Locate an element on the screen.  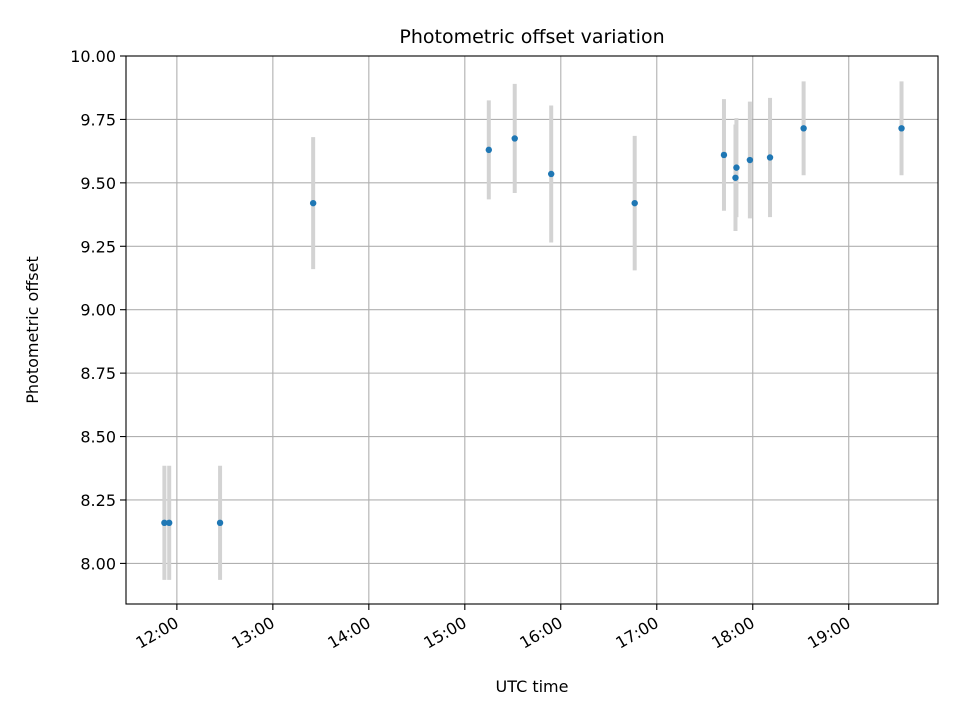
x-tick-label: 14:00 is located at coordinates (348, 633).